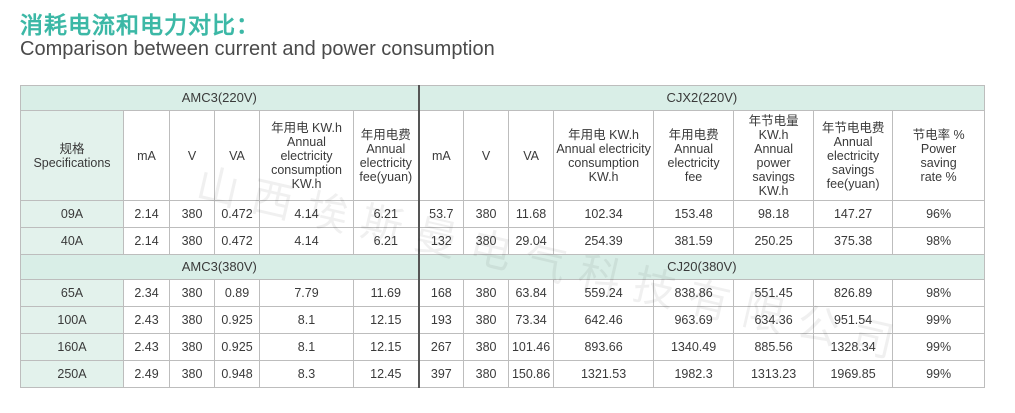  What do you see at coordinates (219, 267) in the screenshot?
I see `group-amc3-380v: AMC3(380V)` at bounding box center [219, 267].